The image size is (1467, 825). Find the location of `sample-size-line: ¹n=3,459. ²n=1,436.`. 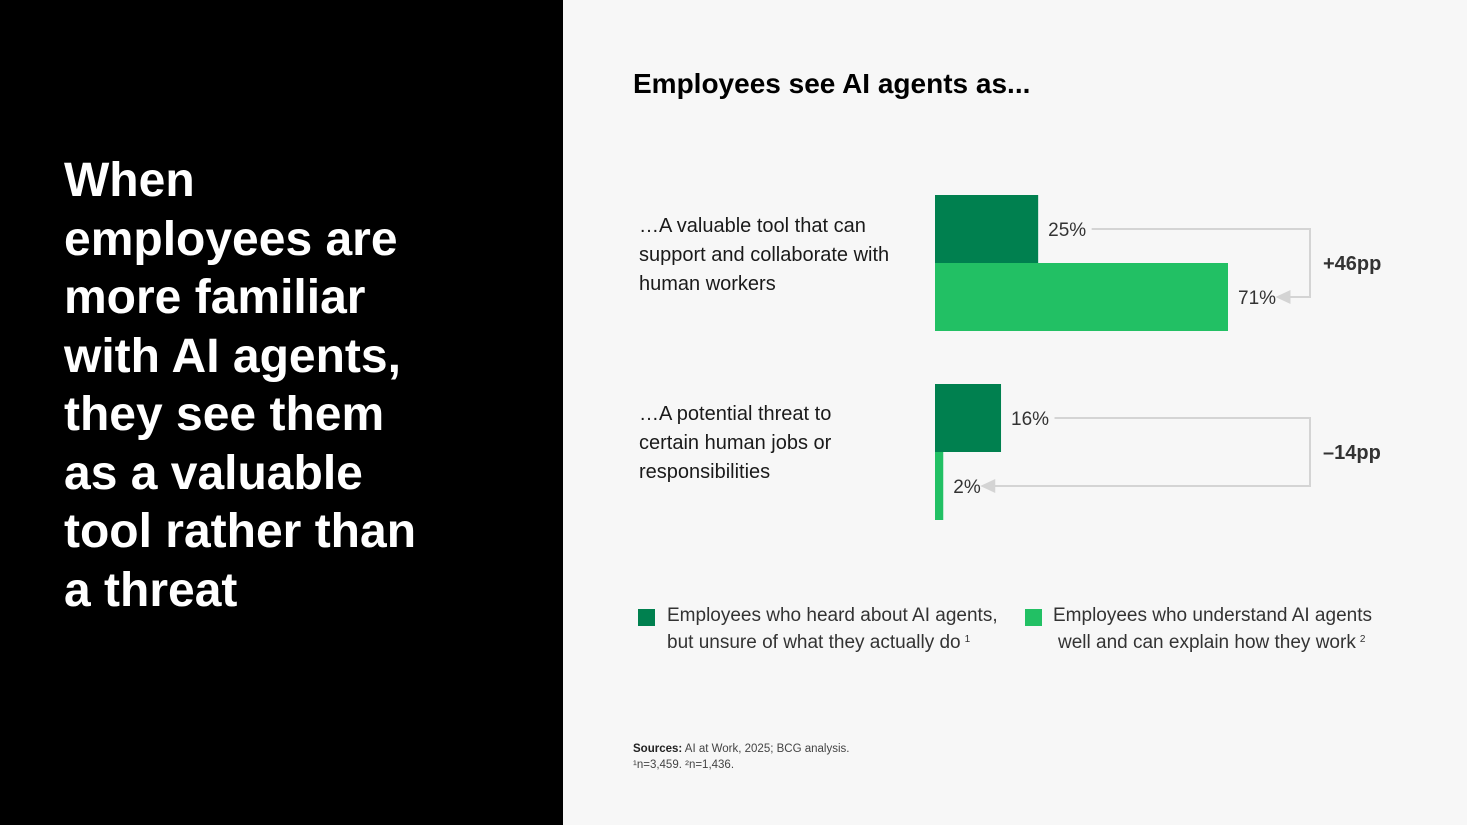

sample-size-line: ¹n=3,459. ²n=1,436. is located at coordinates (684, 765).